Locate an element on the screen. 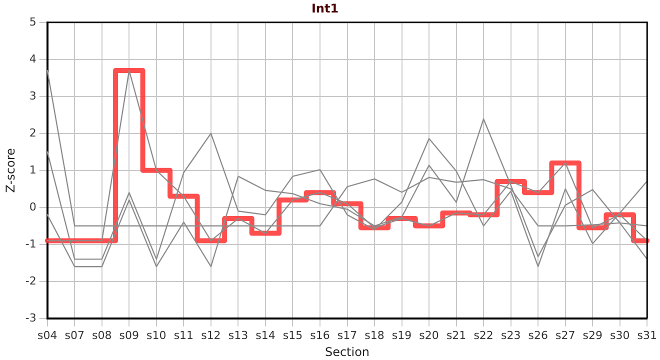 This screenshot has width=660, height=360. x-tick-label: s23 is located at coordinates (510, 335).